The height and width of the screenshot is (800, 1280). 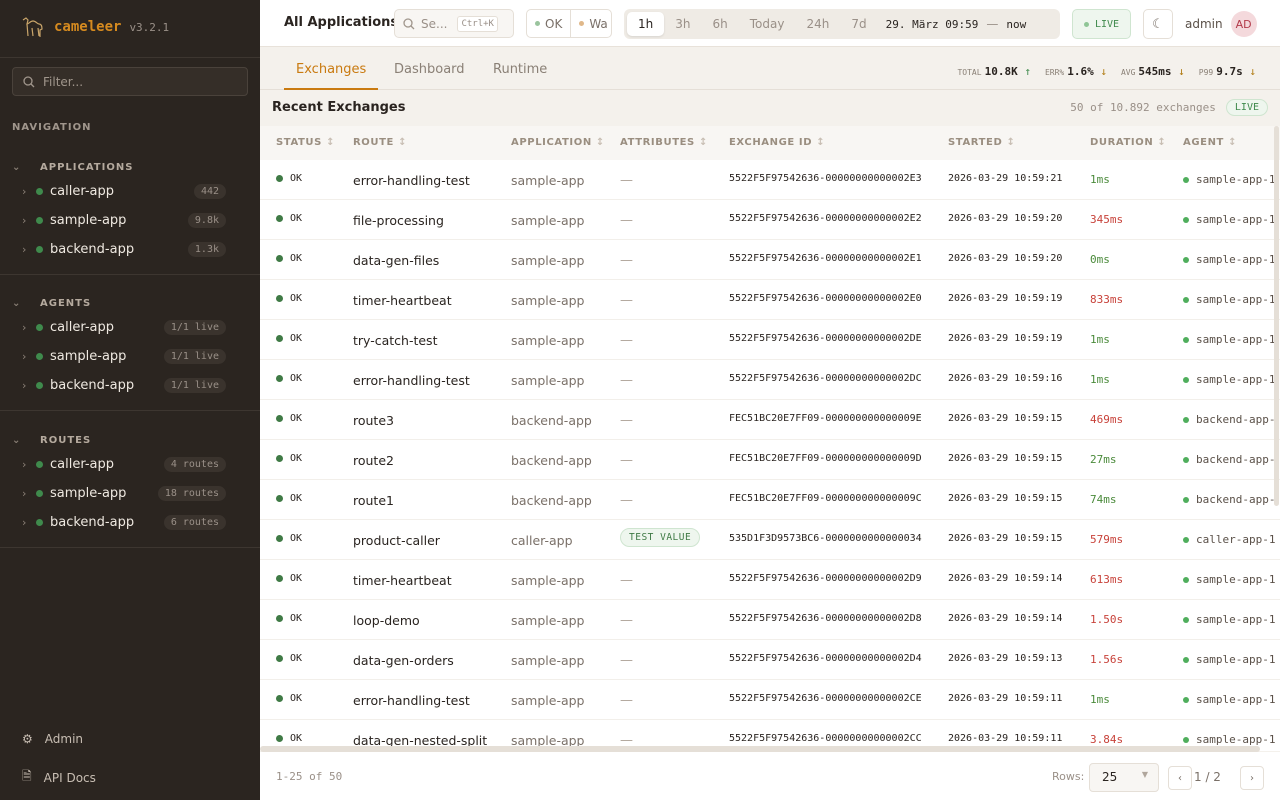 What do you see at coordinates (24, 385) in the screenshot?
I see `chevron-right-icon: ›` at bounding box center [24, 385].